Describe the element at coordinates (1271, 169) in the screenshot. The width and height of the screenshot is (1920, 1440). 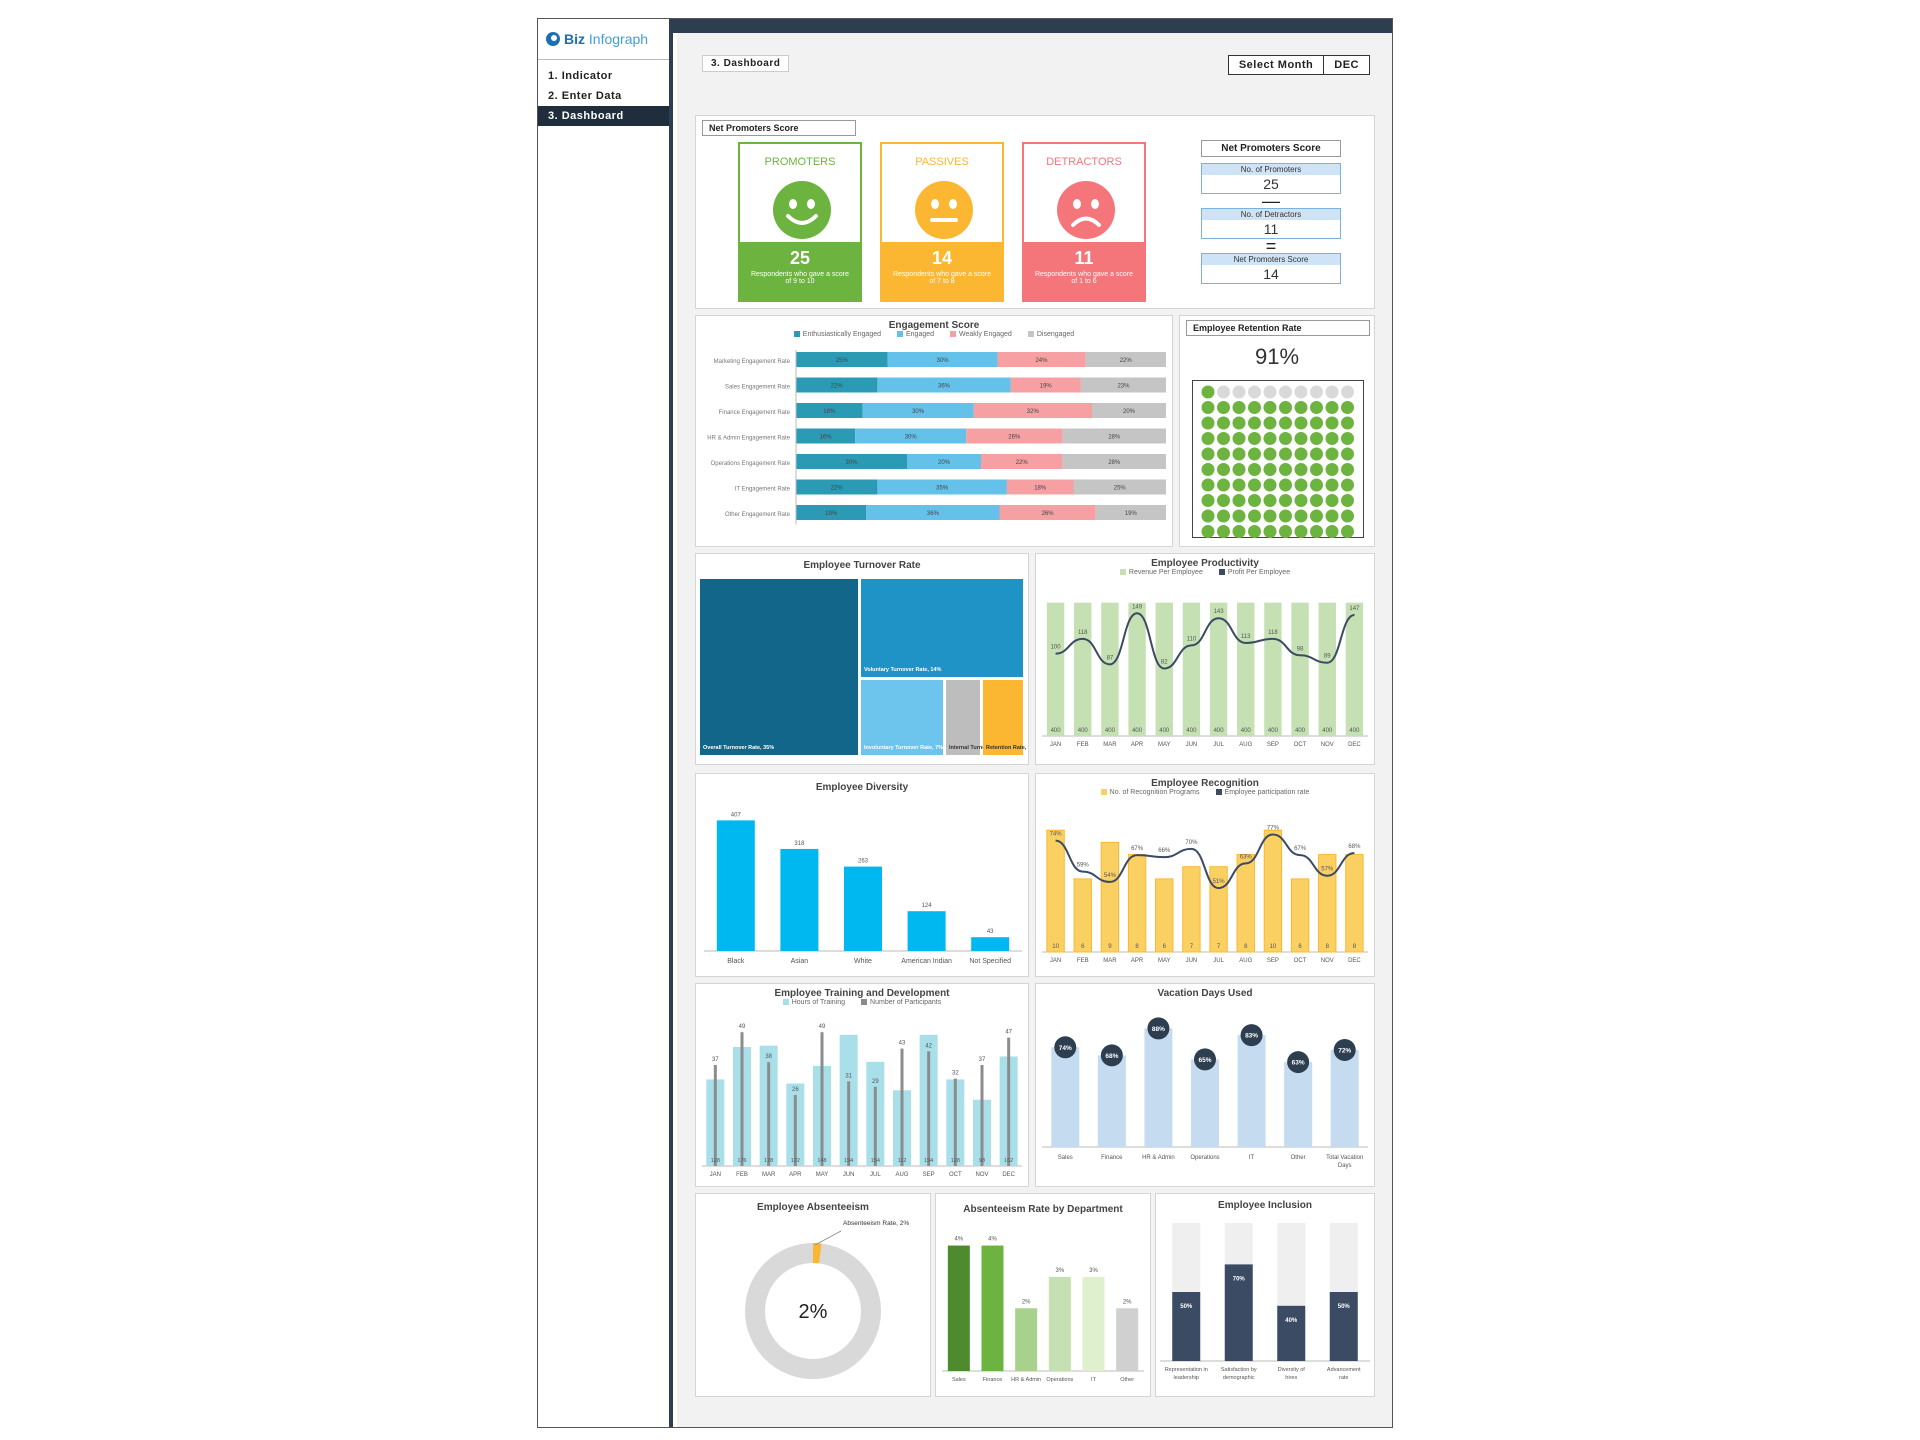
I see `nps-calc-promoters-label: No. of Promoters` at that location.